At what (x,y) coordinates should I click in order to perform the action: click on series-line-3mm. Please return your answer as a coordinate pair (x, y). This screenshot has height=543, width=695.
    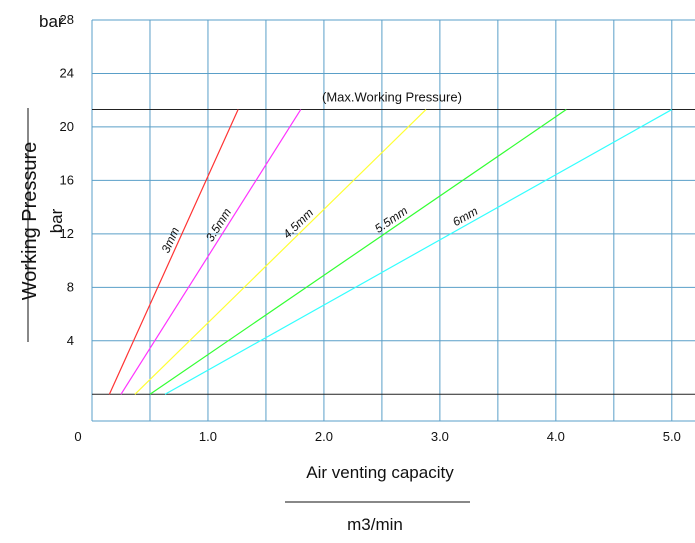
    Looking at the image, I should click on (173, 252).